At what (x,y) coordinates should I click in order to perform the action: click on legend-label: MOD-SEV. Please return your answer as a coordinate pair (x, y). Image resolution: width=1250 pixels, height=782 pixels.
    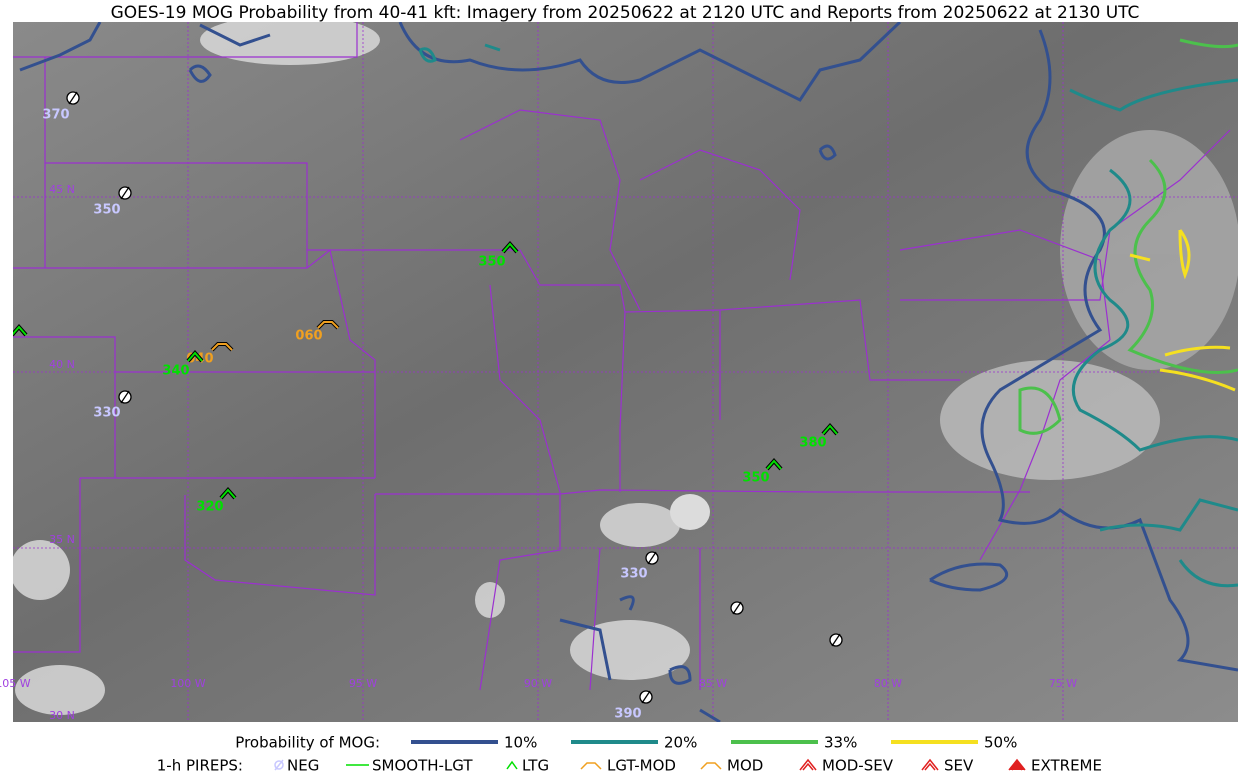
    Looking at the image, I should click on (858, 766).